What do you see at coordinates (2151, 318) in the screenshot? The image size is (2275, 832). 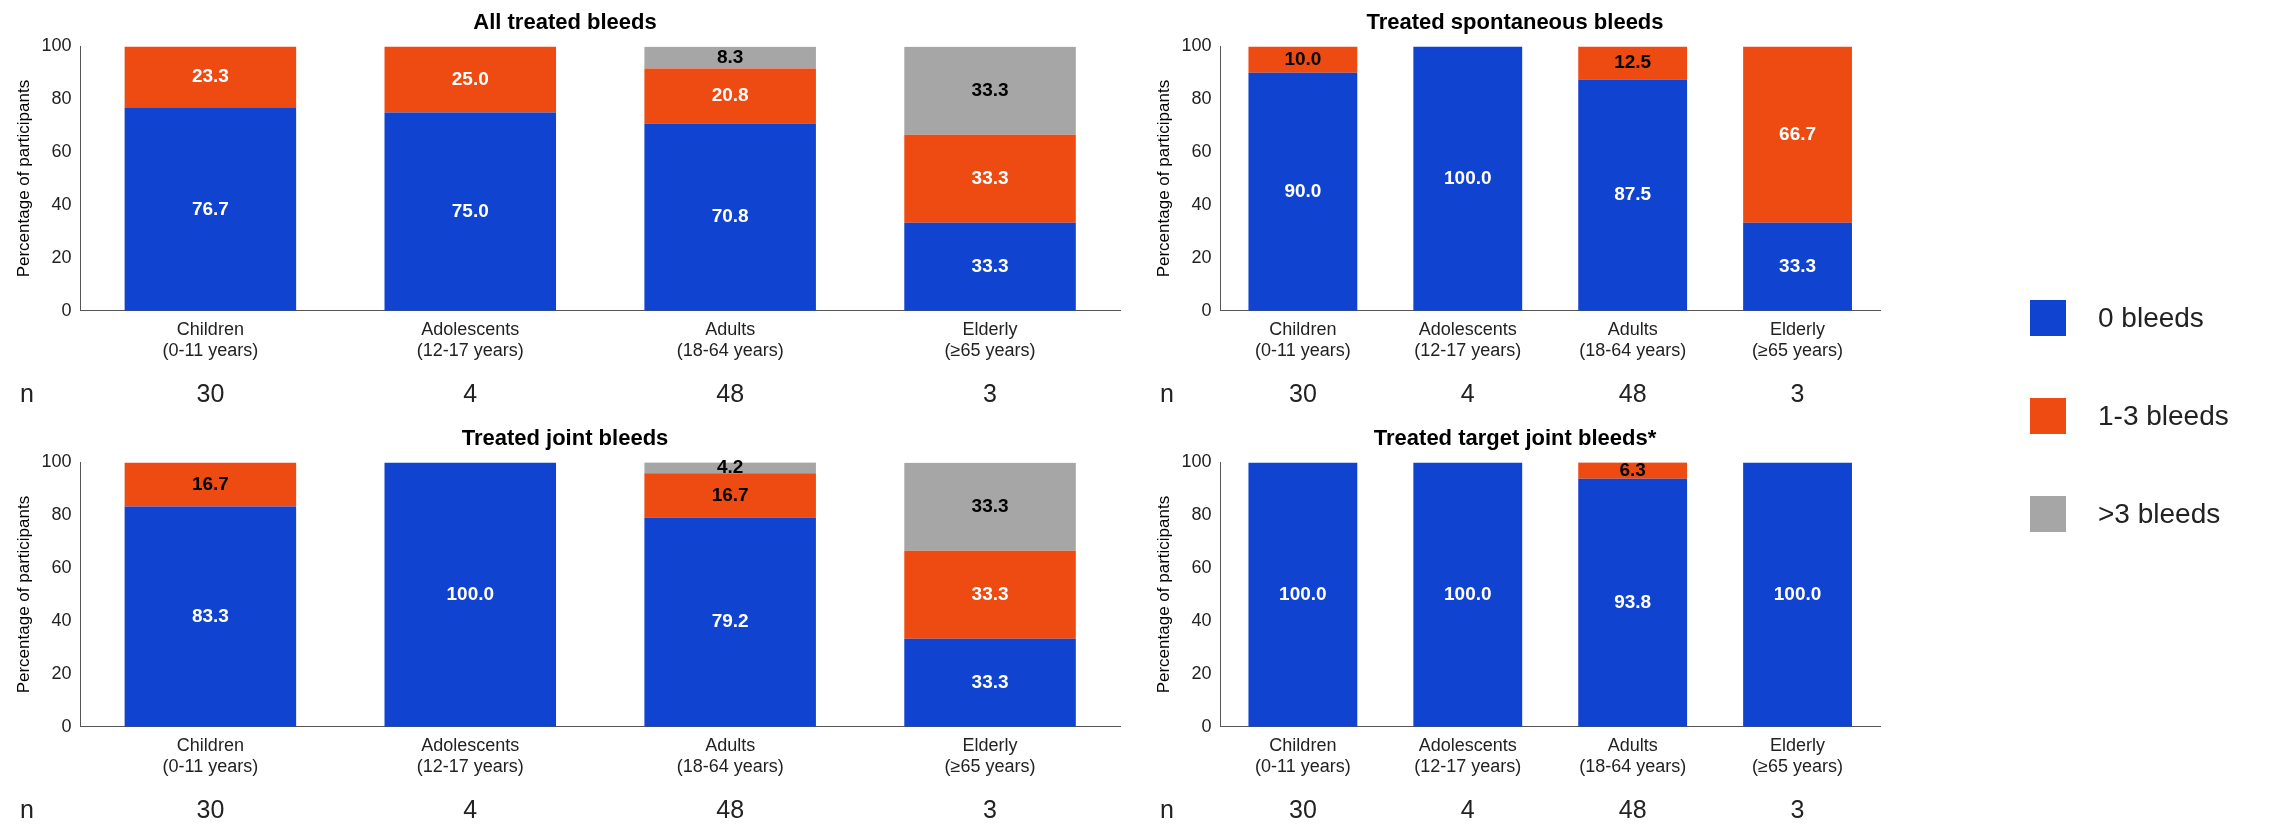 I see `legend-label: 0 bleeds` at bounding box center [2151, 318].